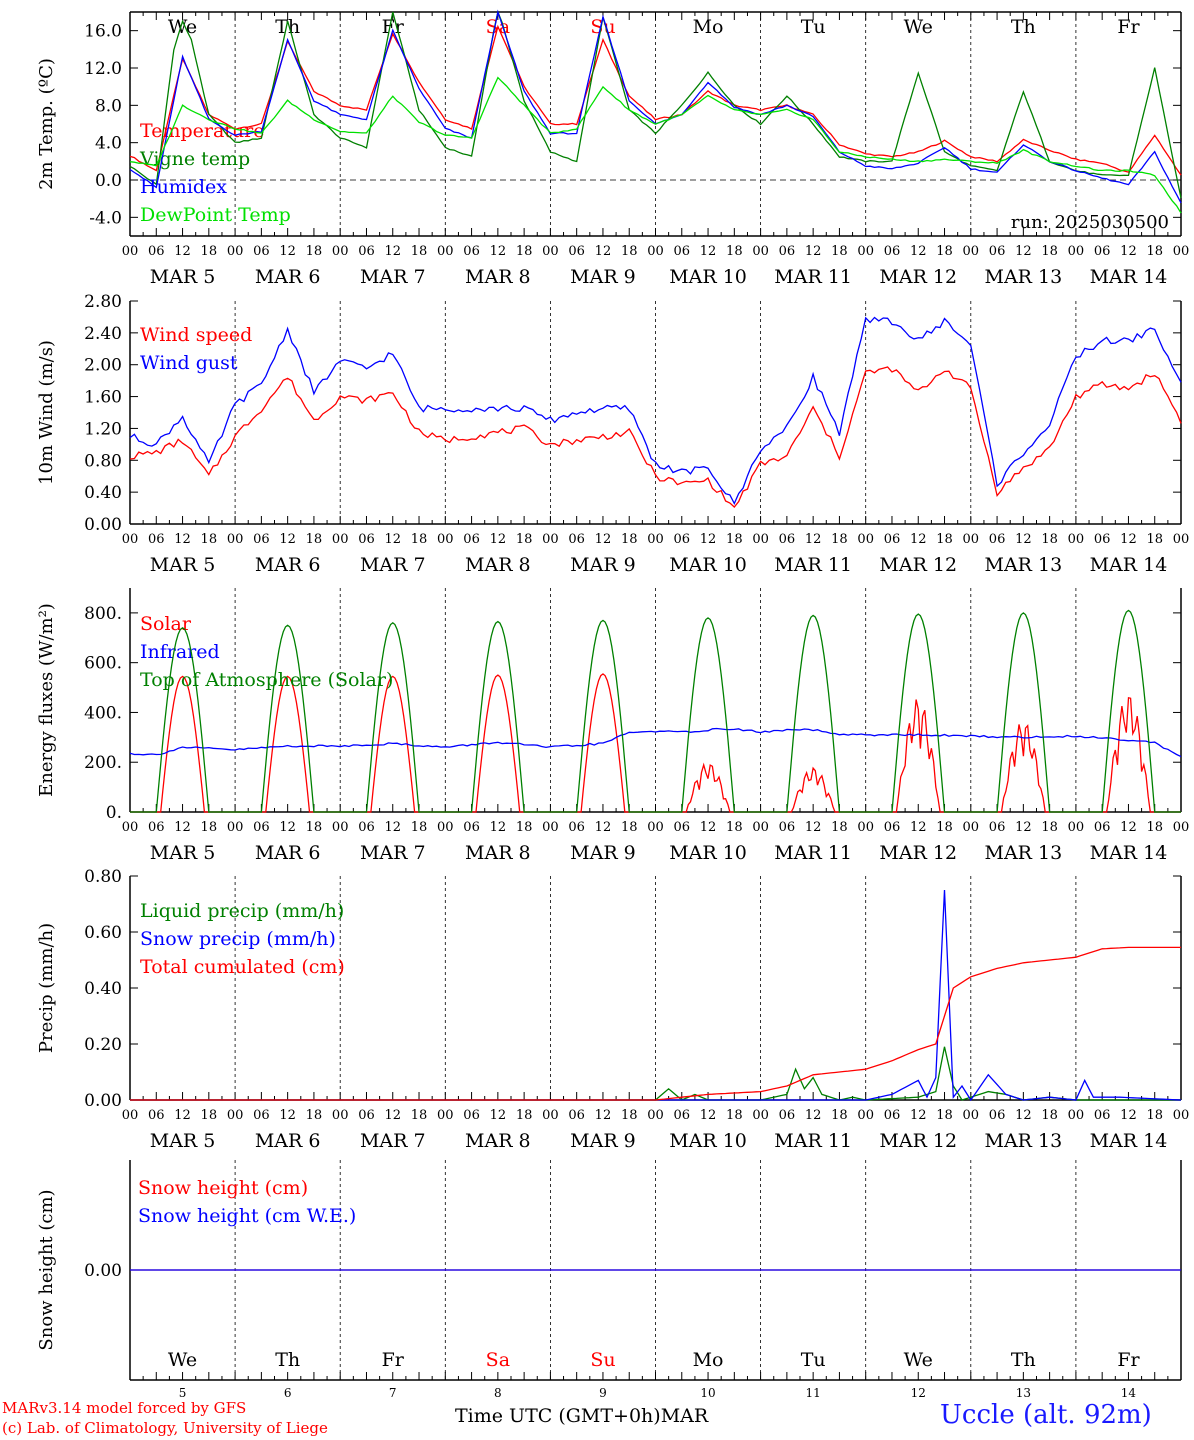  I want to click on legend-entry: Snow precip (mm/h), so click(238, 939).